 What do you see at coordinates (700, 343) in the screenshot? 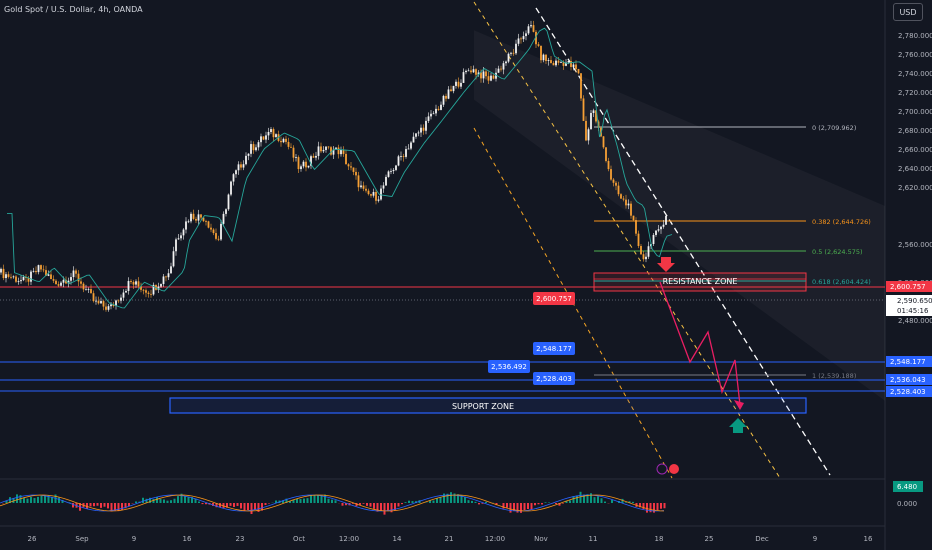
I see `projection-path` at bounding box center [700, 343].